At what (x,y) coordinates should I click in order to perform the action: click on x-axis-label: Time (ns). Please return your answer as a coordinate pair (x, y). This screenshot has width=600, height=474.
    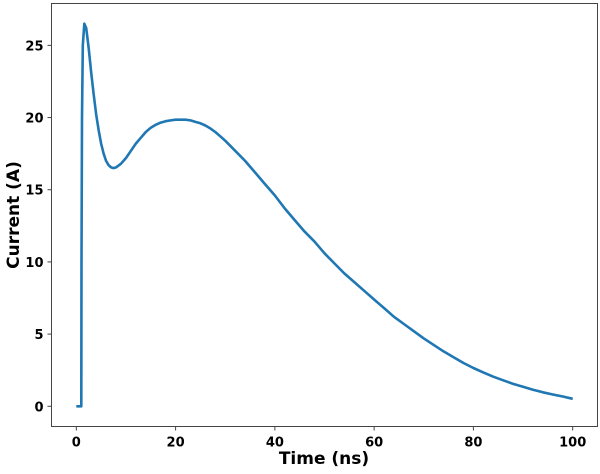
    Looking at the image, I should click on (324, 459).